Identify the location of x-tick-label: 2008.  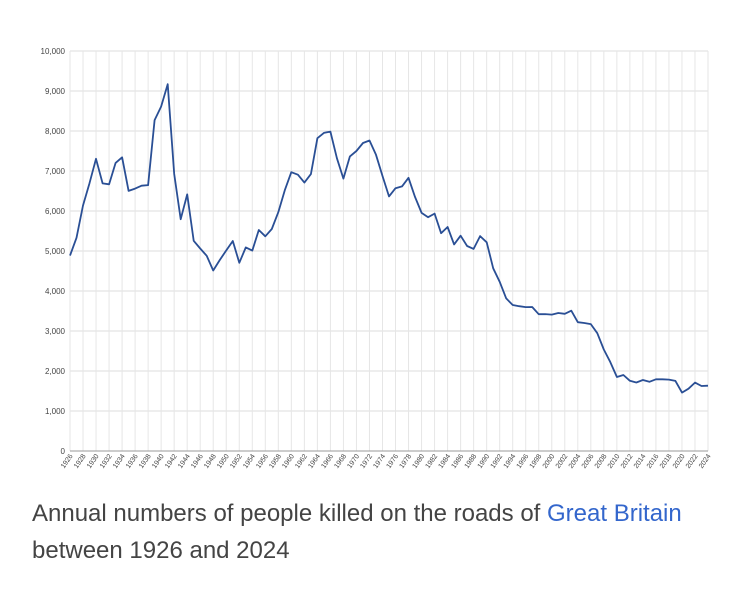
(601, 461).